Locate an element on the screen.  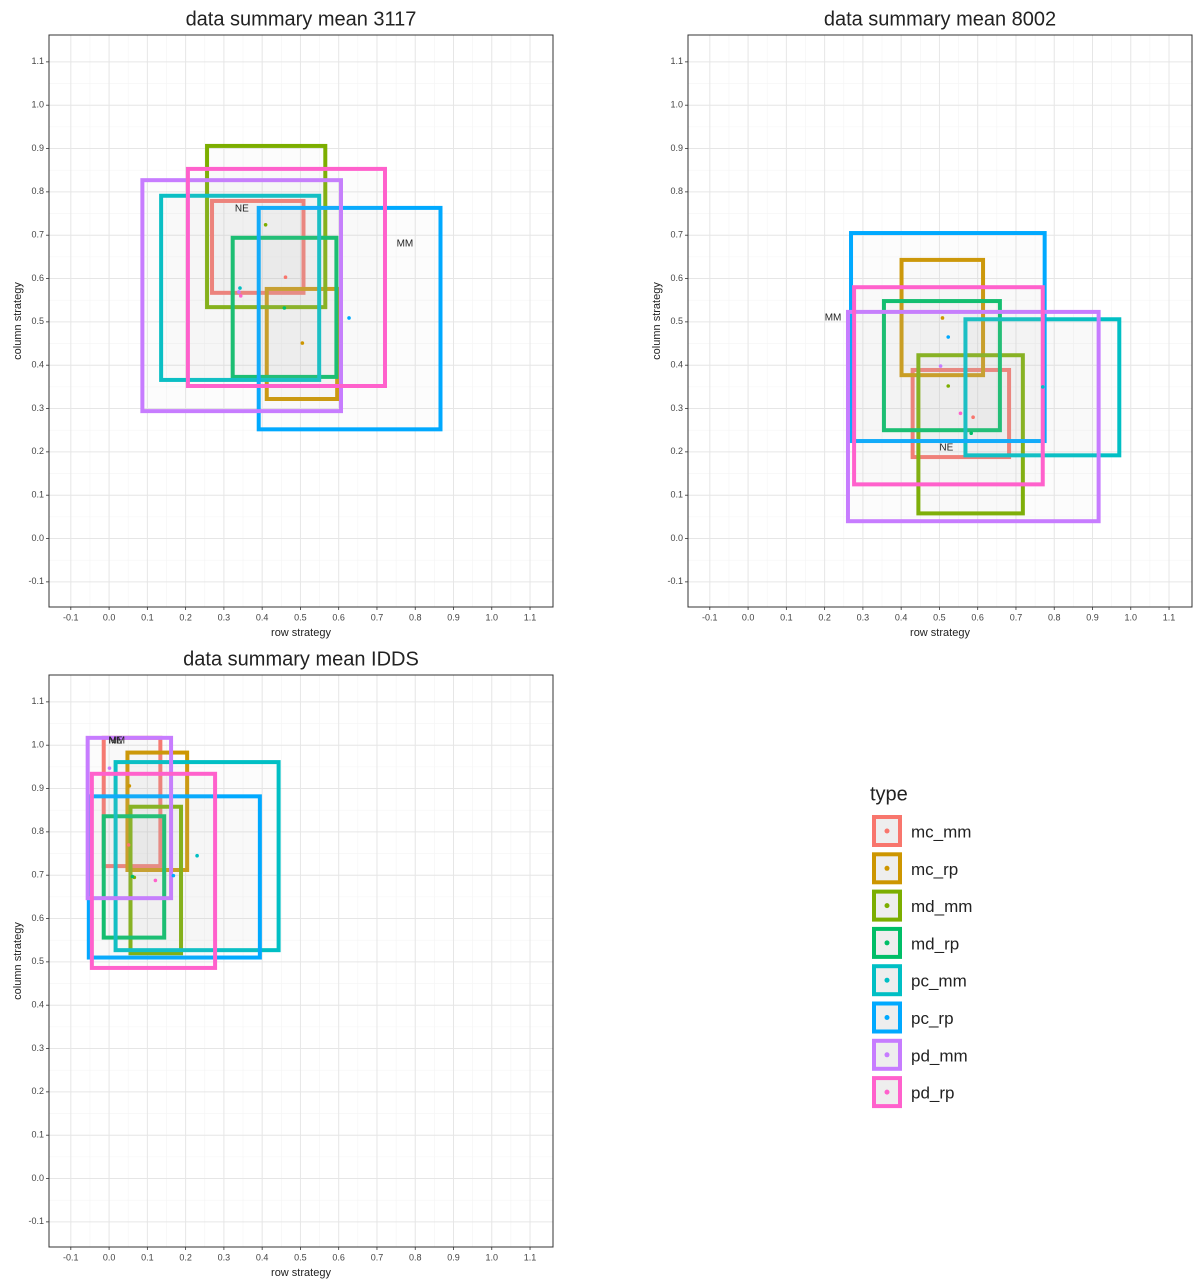
legend-label: md_rp is located at coordinates (935, 943).